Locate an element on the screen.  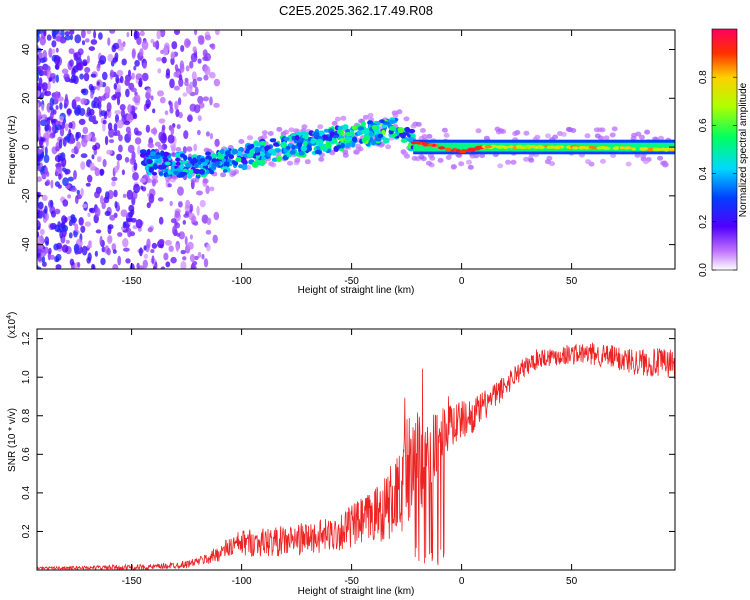
spectrogram-x-tick-label: -50 is located at coordinates (351, 281).